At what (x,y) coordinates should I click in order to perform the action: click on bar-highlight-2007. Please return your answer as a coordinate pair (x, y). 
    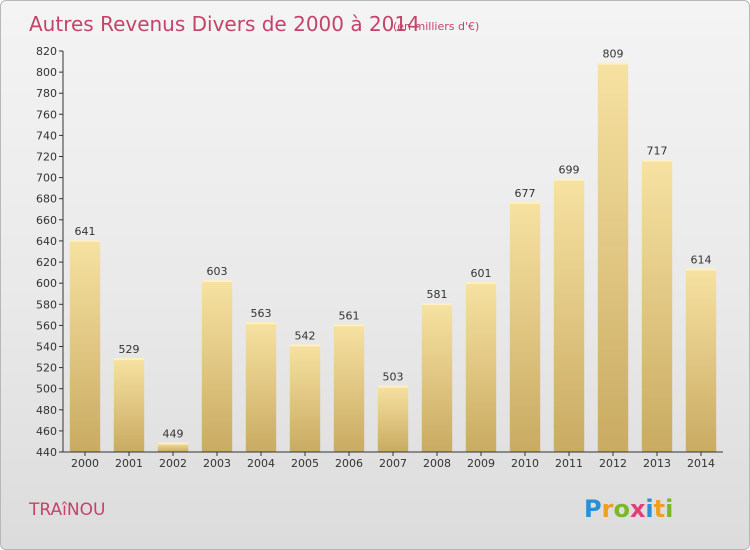
    Looking at the image, I should click on (393, 386).